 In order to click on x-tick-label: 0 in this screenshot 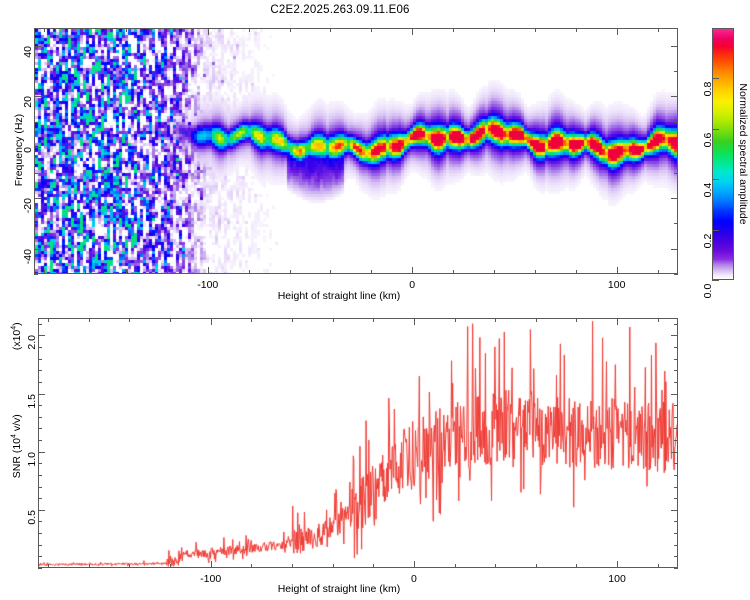, I will do `click(413, 579)`.